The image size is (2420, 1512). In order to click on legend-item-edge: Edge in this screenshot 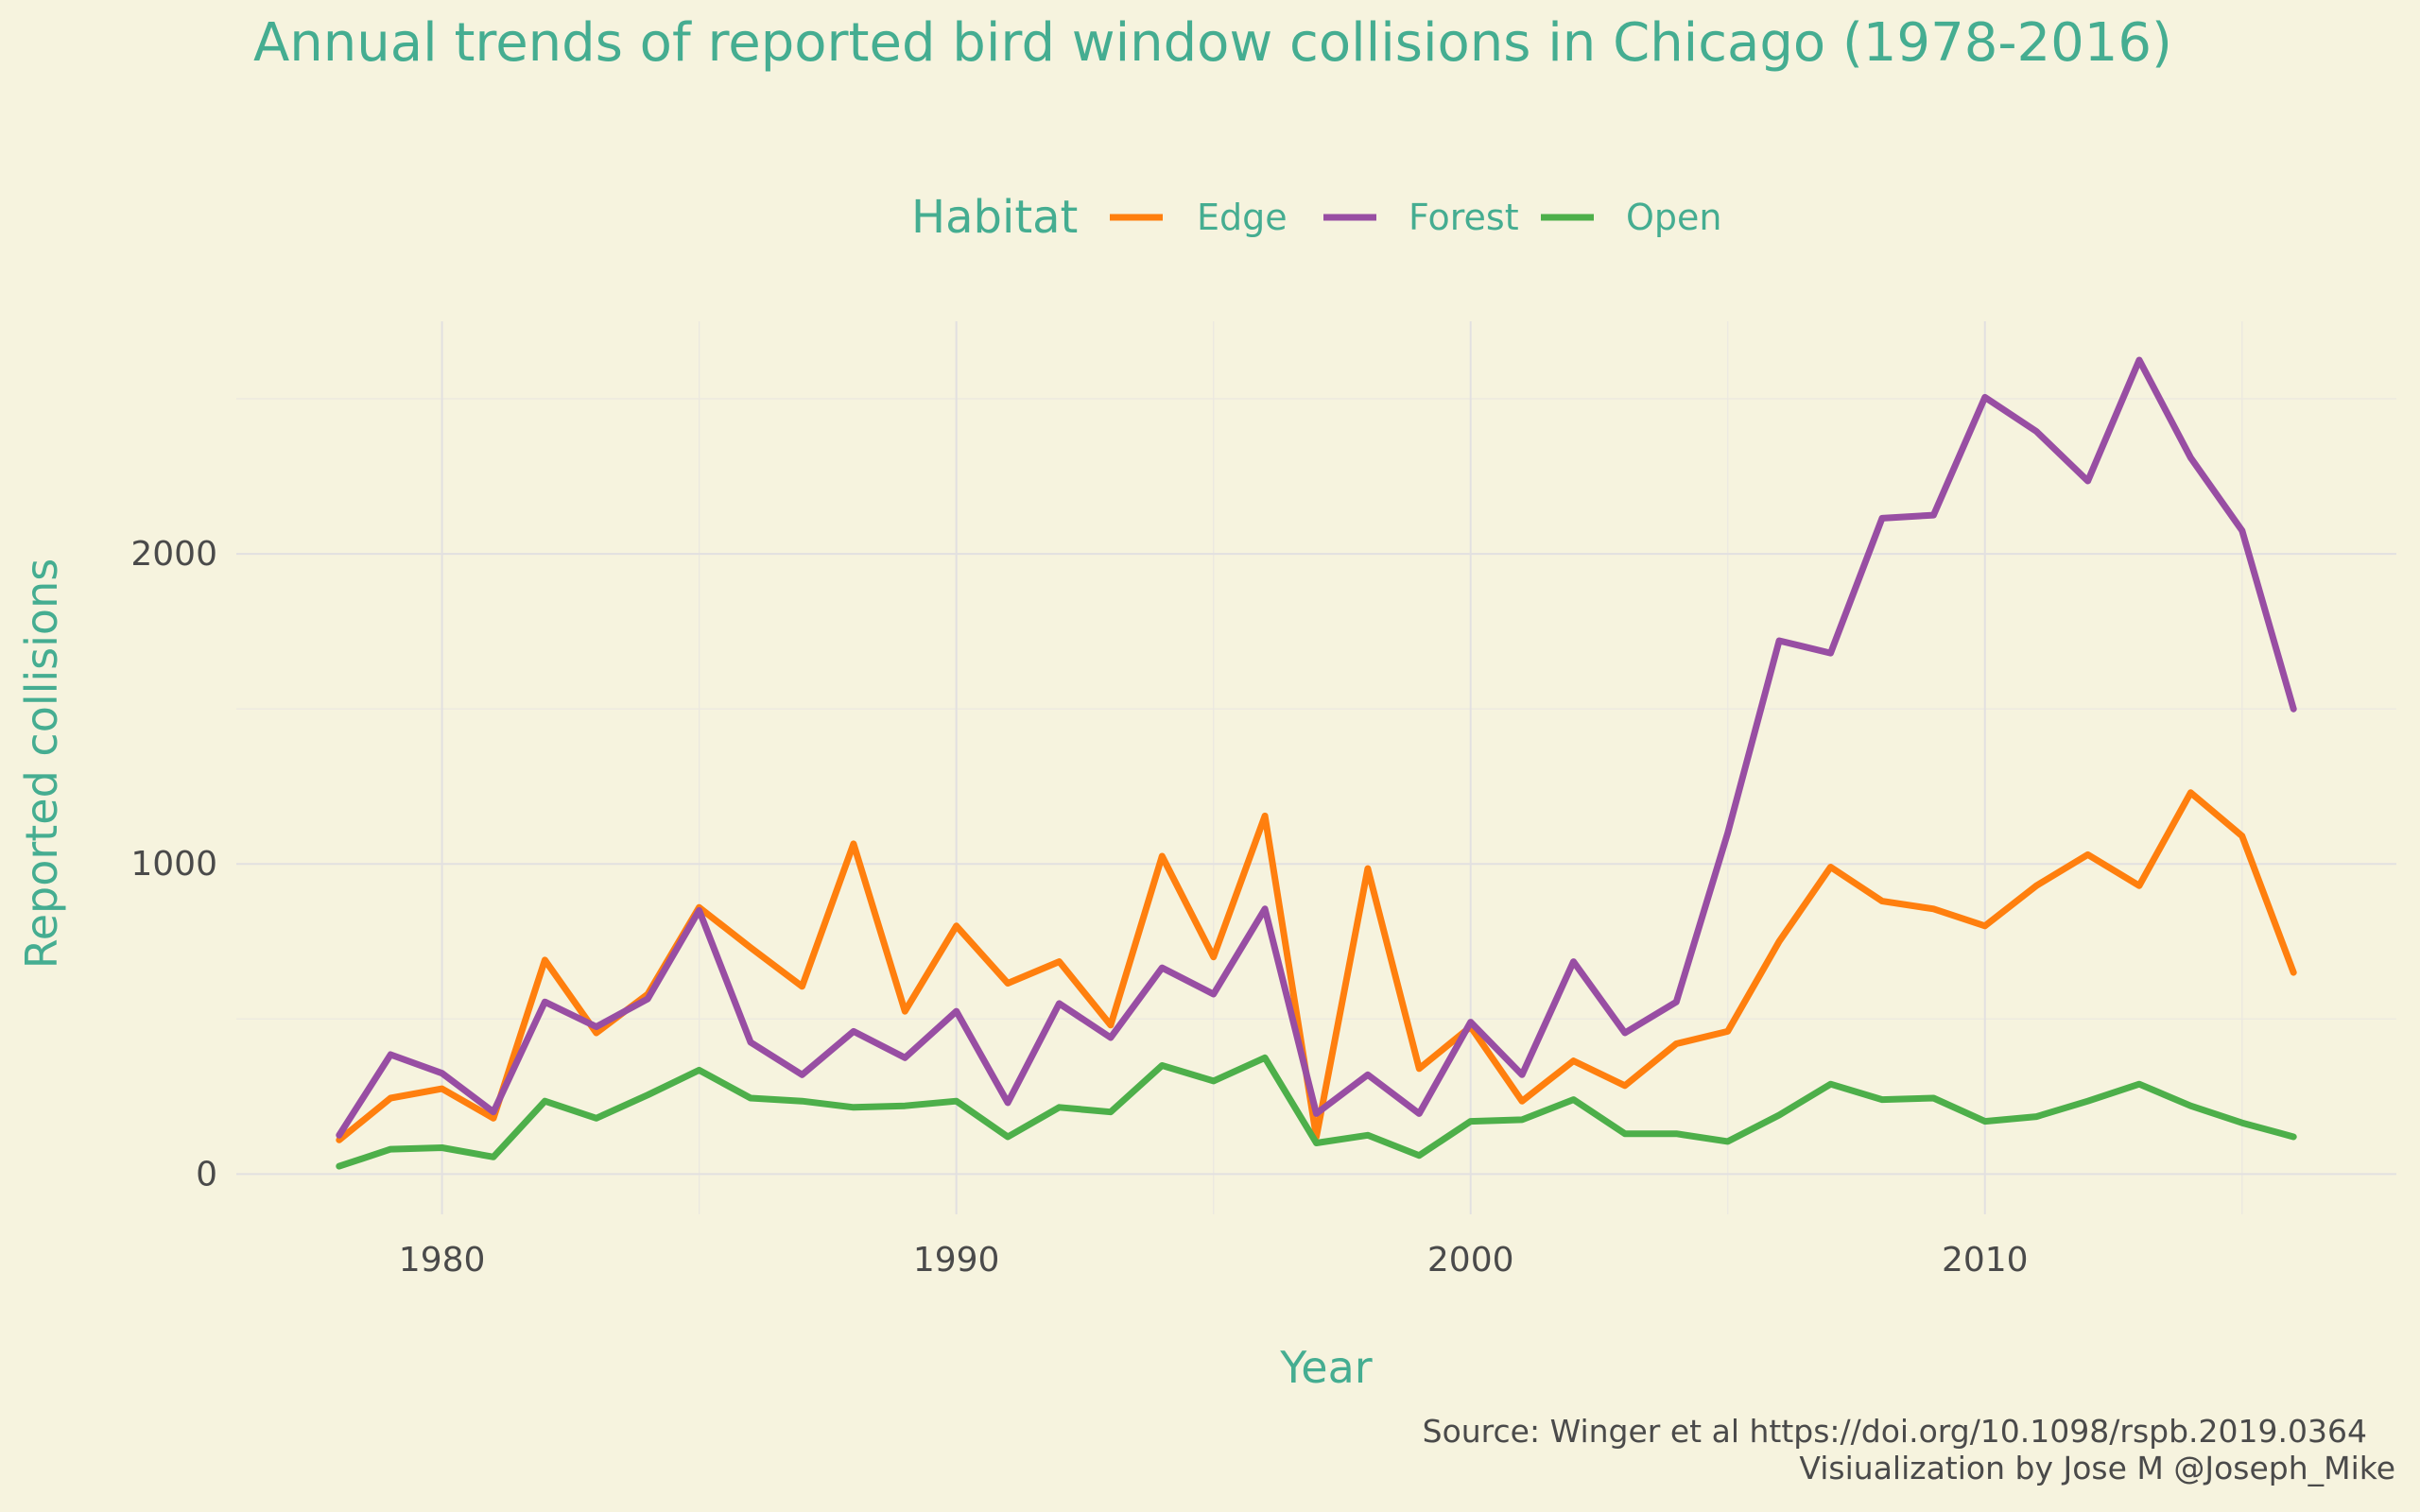, I will do `click(1199, 217)`.